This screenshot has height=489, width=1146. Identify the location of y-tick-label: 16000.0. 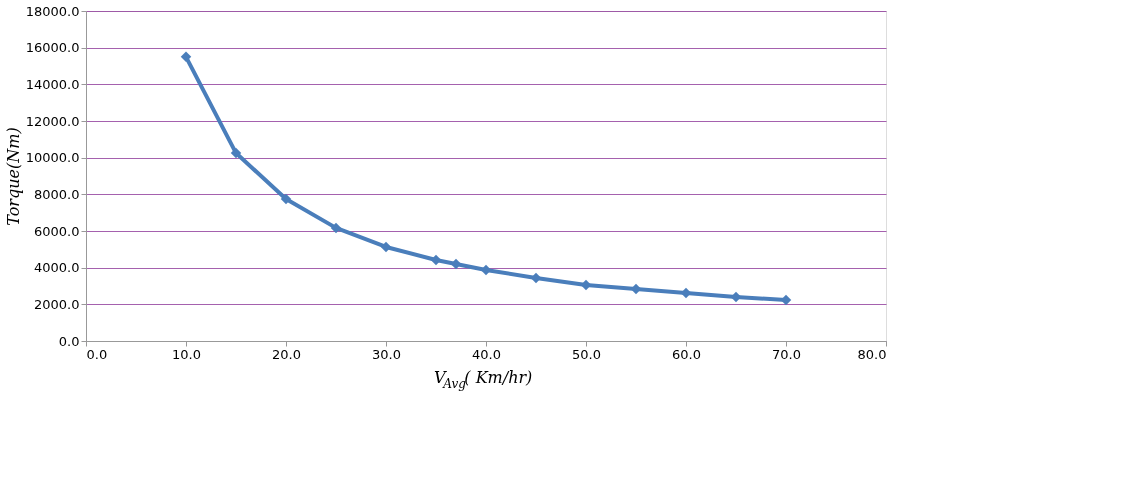
(52, 48).